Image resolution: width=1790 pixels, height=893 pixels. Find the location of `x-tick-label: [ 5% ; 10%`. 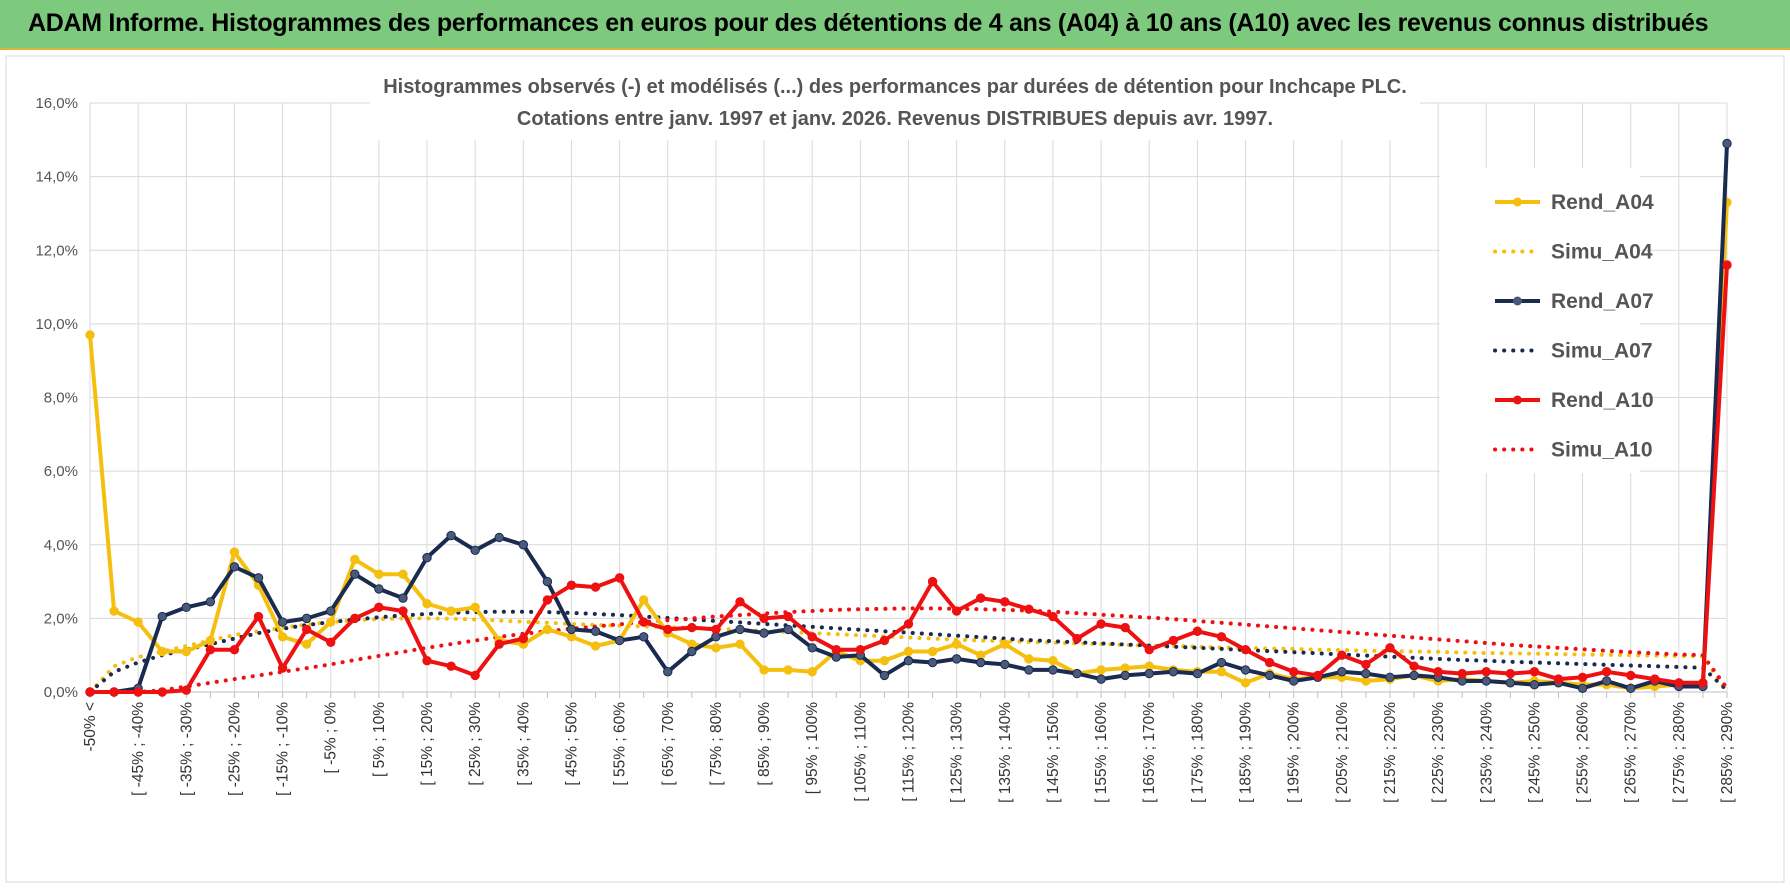

x-tick-label: [ 5% ; 10% is located at coordinates (379, 739).